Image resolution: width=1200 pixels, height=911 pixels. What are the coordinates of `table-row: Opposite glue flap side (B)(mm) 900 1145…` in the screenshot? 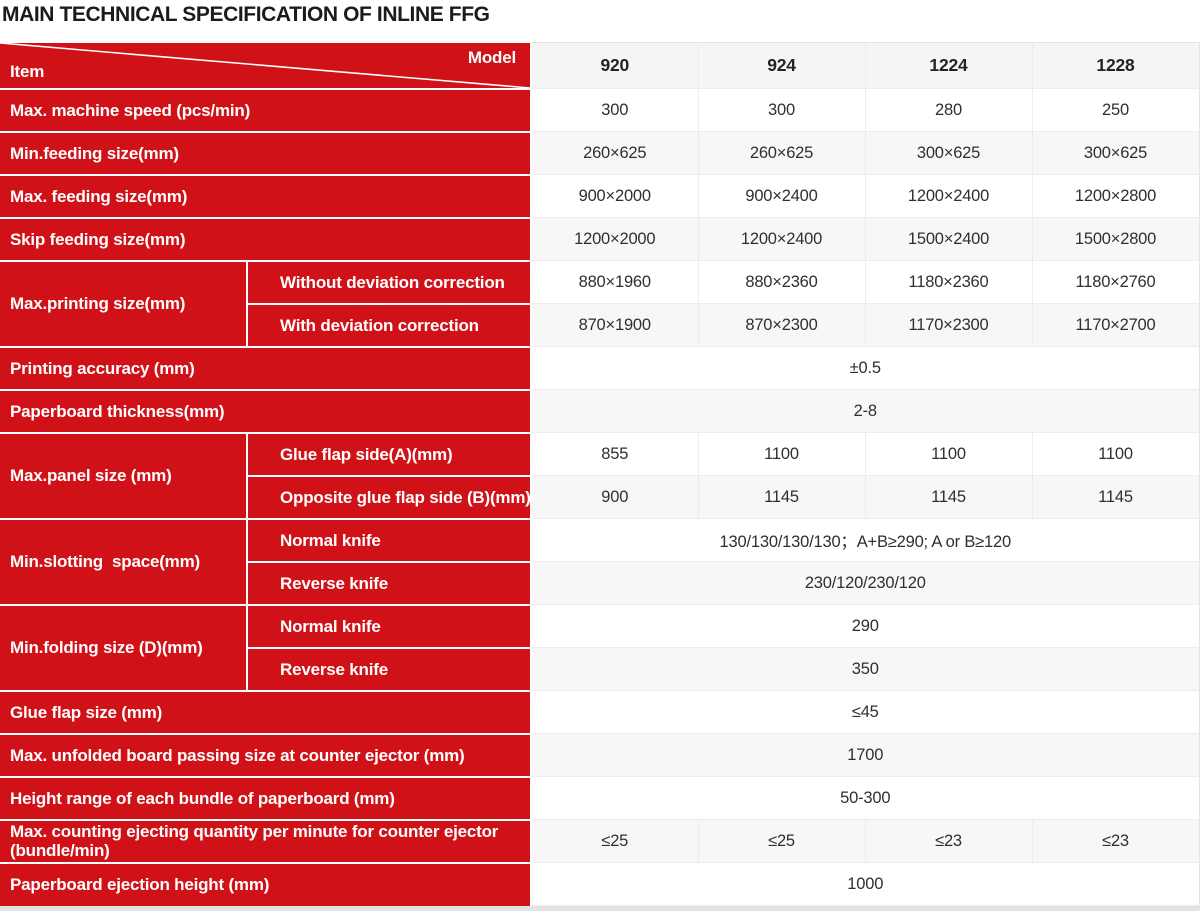 It's located at (600, 497).